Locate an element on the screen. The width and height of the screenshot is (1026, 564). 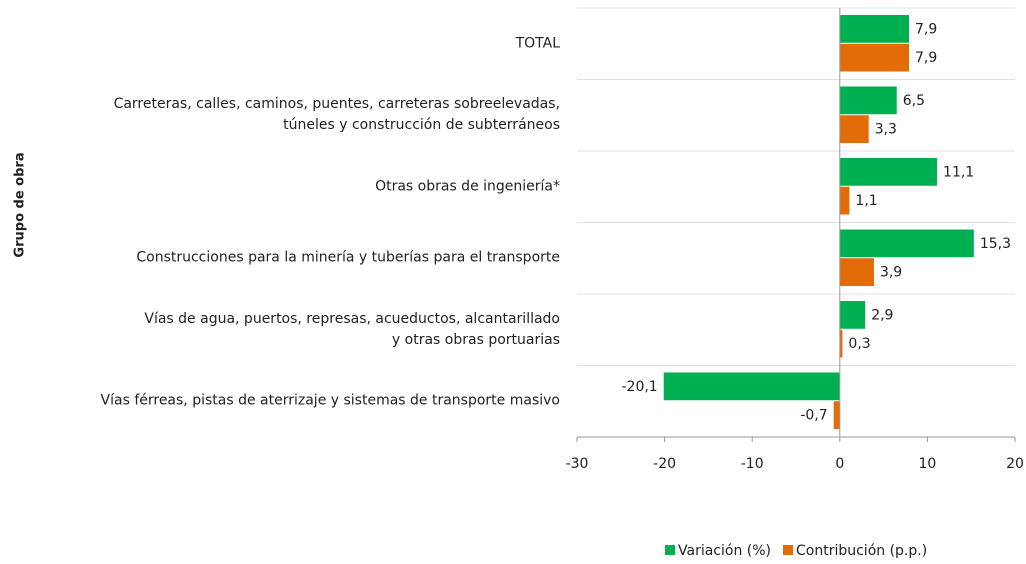
value-label: 0,3 is located at coordinates (859, 344).